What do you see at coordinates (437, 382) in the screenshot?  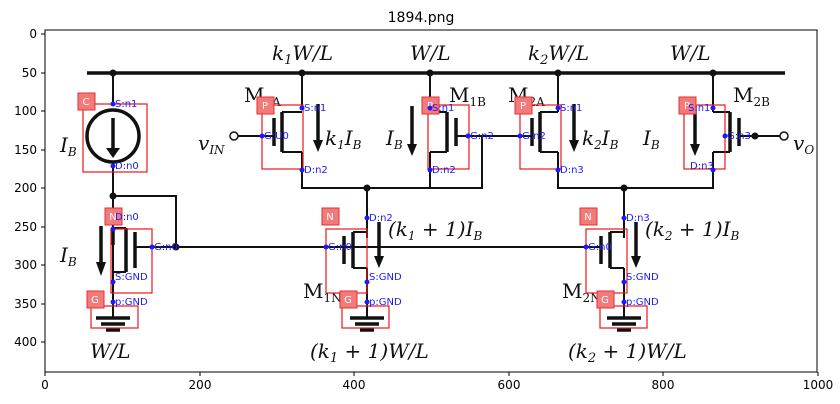 I see `x-axis: 0 200 400 600 800 1000` at bounding box center [437, 382].